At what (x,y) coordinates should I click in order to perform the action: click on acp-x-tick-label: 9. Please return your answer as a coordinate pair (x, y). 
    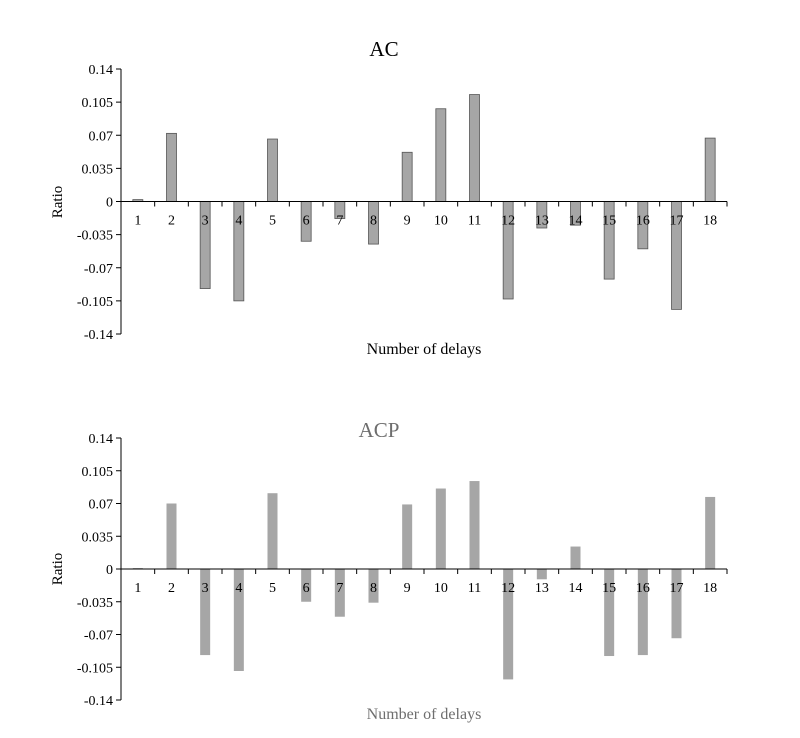
    Looking at the image, I should click on (407, 588).